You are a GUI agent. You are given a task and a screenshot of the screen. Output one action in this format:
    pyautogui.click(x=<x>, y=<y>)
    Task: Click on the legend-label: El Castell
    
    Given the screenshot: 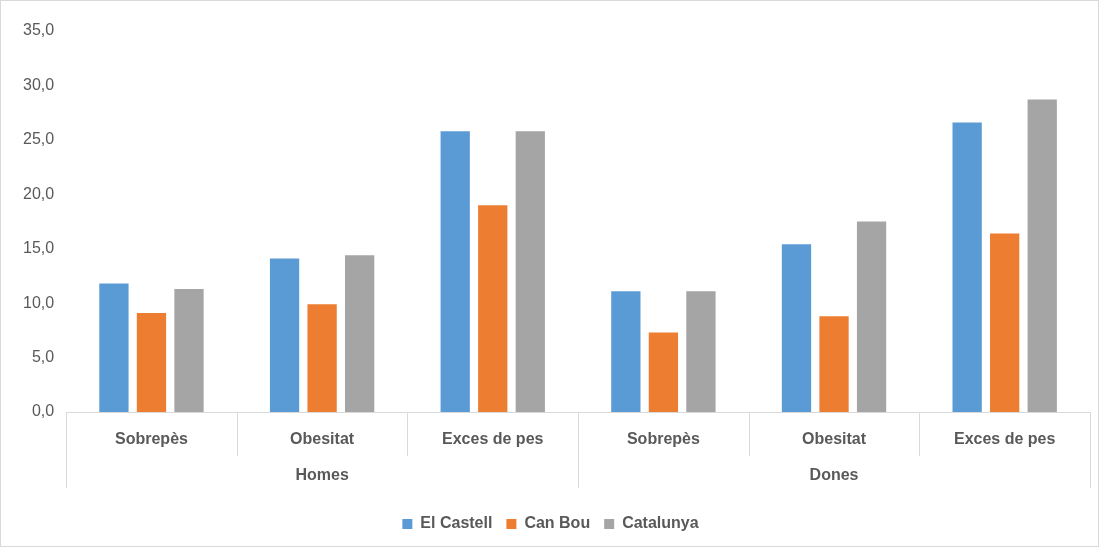 What is the action you would take?
    pyautogui.click(x=456, y=523)
    